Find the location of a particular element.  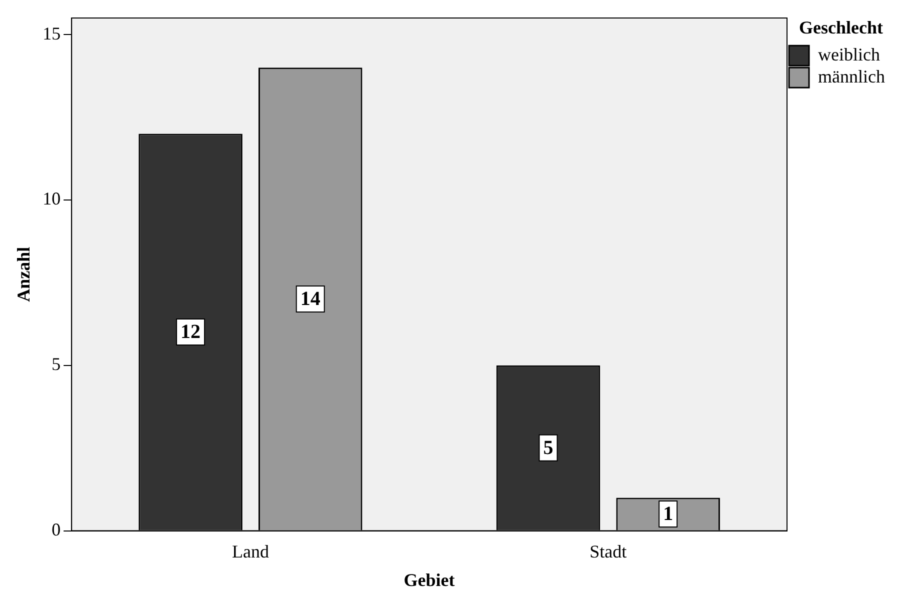

legend-title: Geschlecht is located at coordinates (841, 28).